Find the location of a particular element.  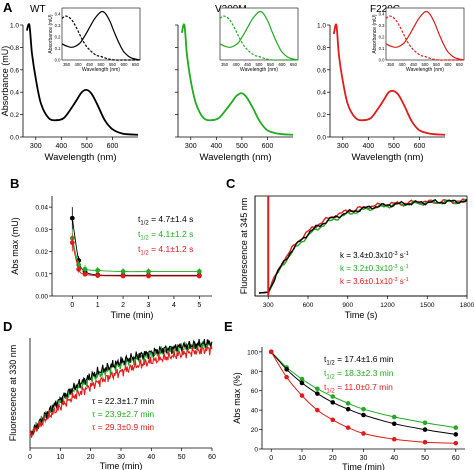

A1-ytick-label: 0.8 is located at coordinates (14, 48).